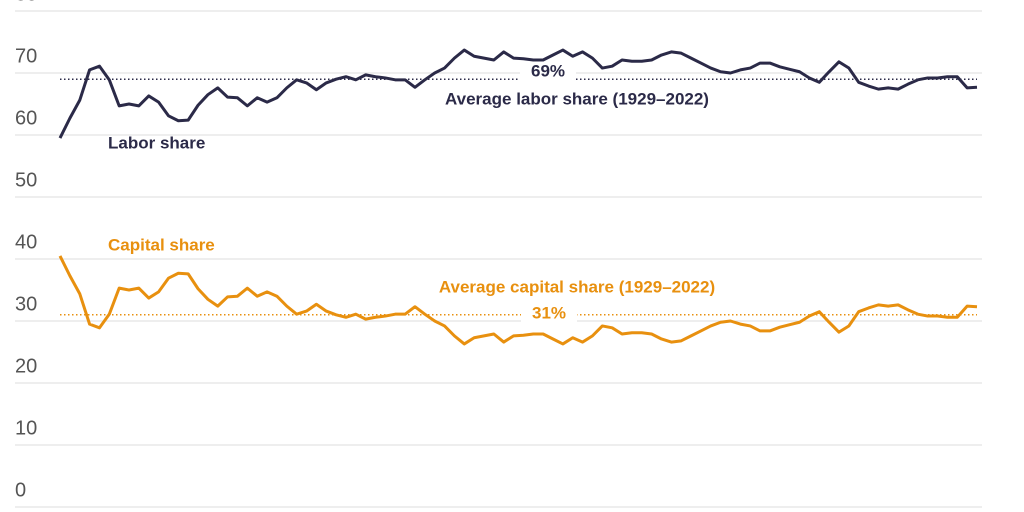 The image size is (1024, 512). I want to click on average-description: Average labor share (1929–2022), so click(577, 99).